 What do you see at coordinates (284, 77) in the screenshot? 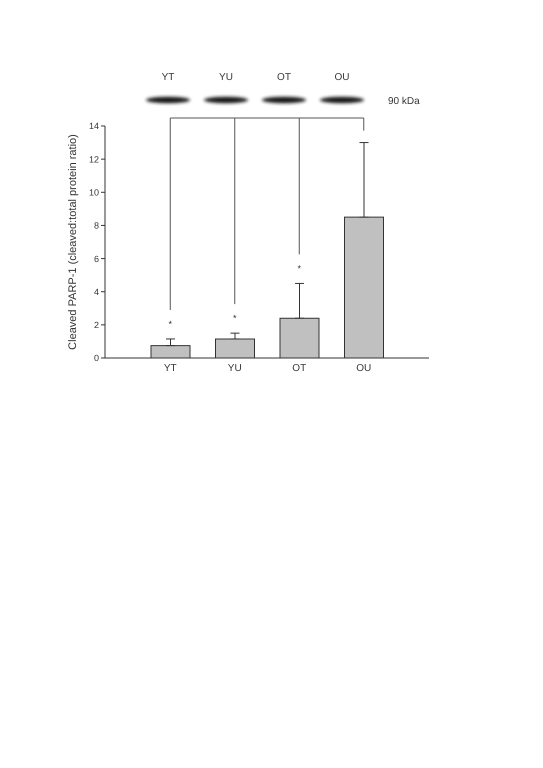
I see `text: OT` at bounding box center [284, 77].